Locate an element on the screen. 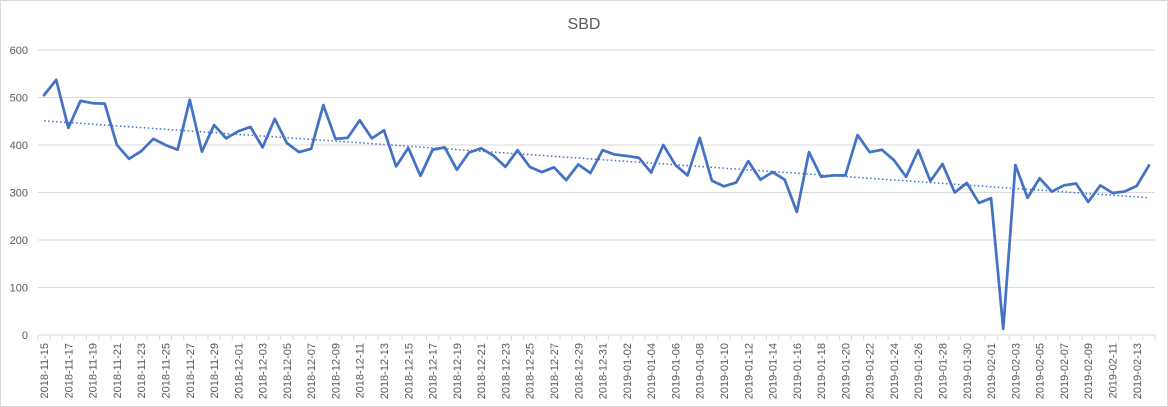 The image size is (1168, 407). x-tick-label: 2019-01-02 is located at coordinates (628, 371).